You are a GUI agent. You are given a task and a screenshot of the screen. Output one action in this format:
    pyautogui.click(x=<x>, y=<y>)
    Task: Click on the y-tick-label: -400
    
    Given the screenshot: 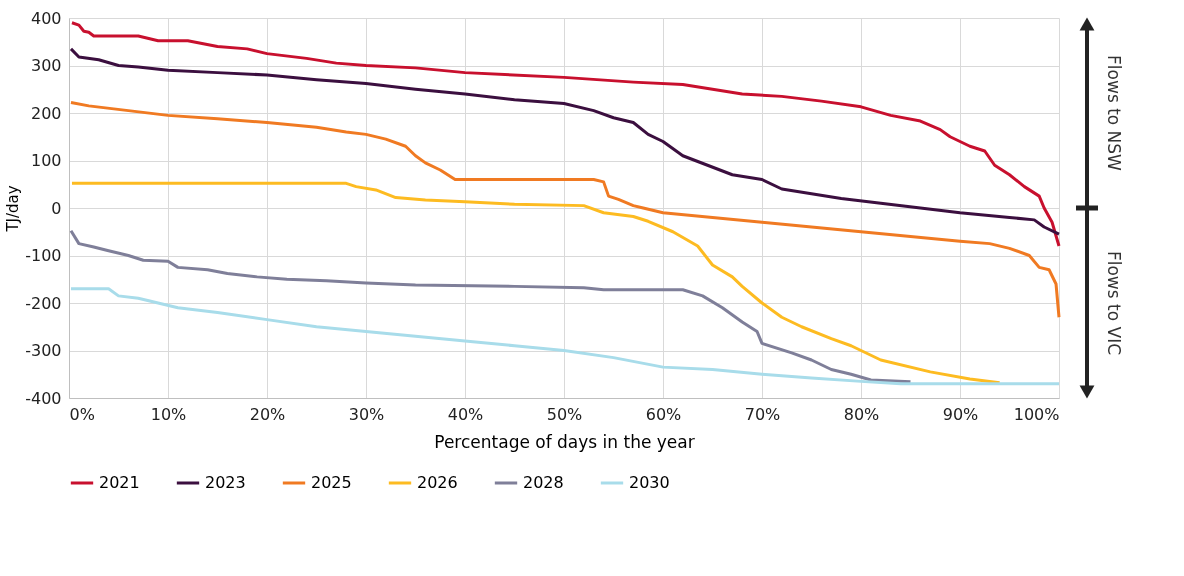 What is the action you would take?
    pyautogui.click(x=43, y=398)
    